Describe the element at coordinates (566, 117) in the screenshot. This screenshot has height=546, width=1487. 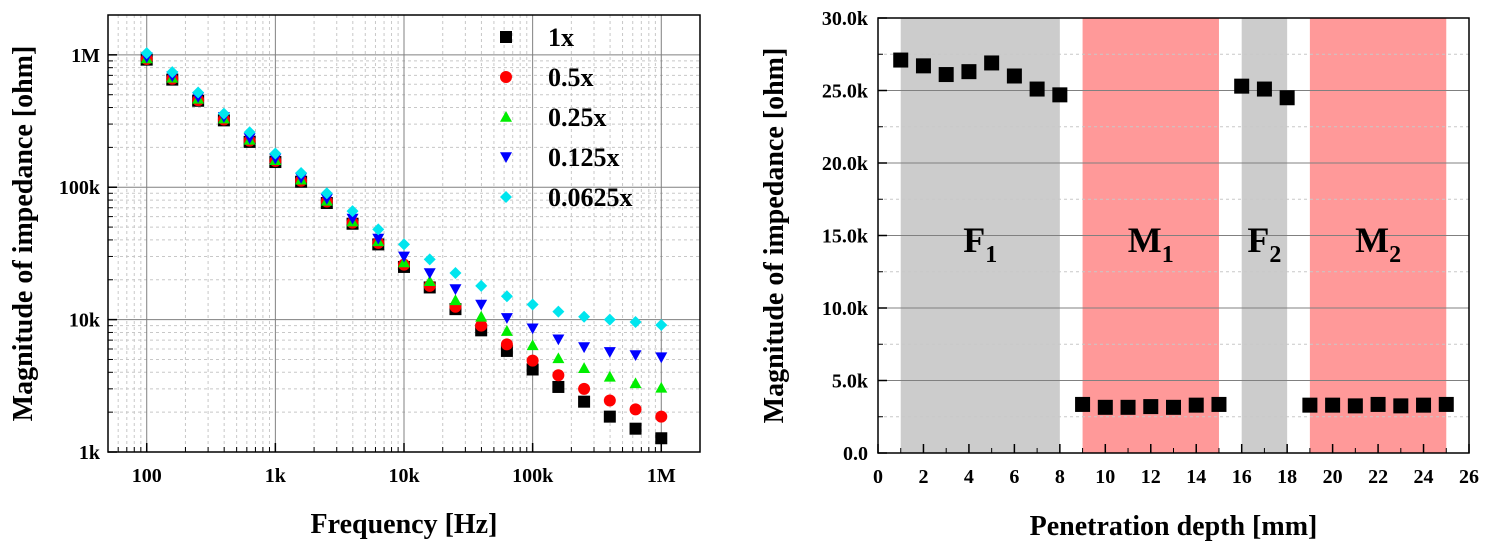
I see `chart1-legend: 1x 0.5x 0.25x 0.125x 0.0625x` at that location.